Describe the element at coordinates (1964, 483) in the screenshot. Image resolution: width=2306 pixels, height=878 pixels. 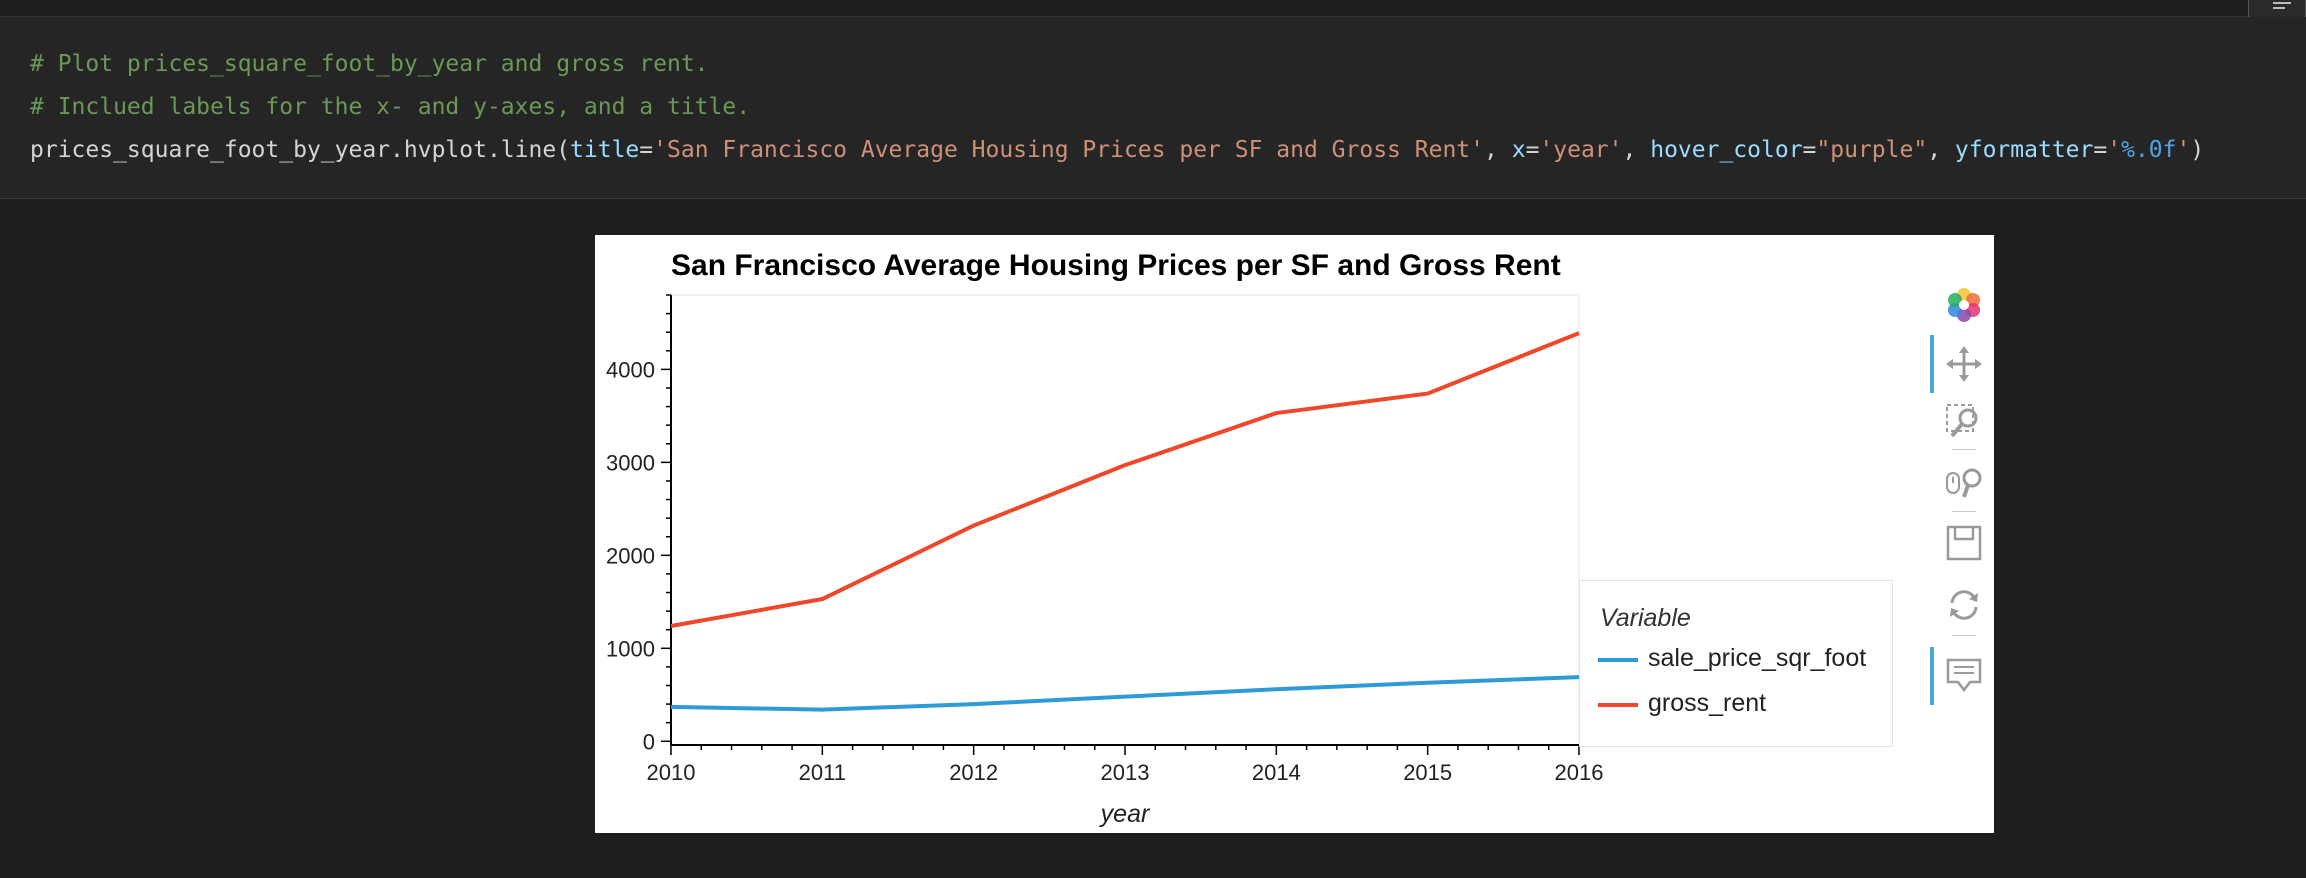
I see `wheel-zoom-icon` at that location.